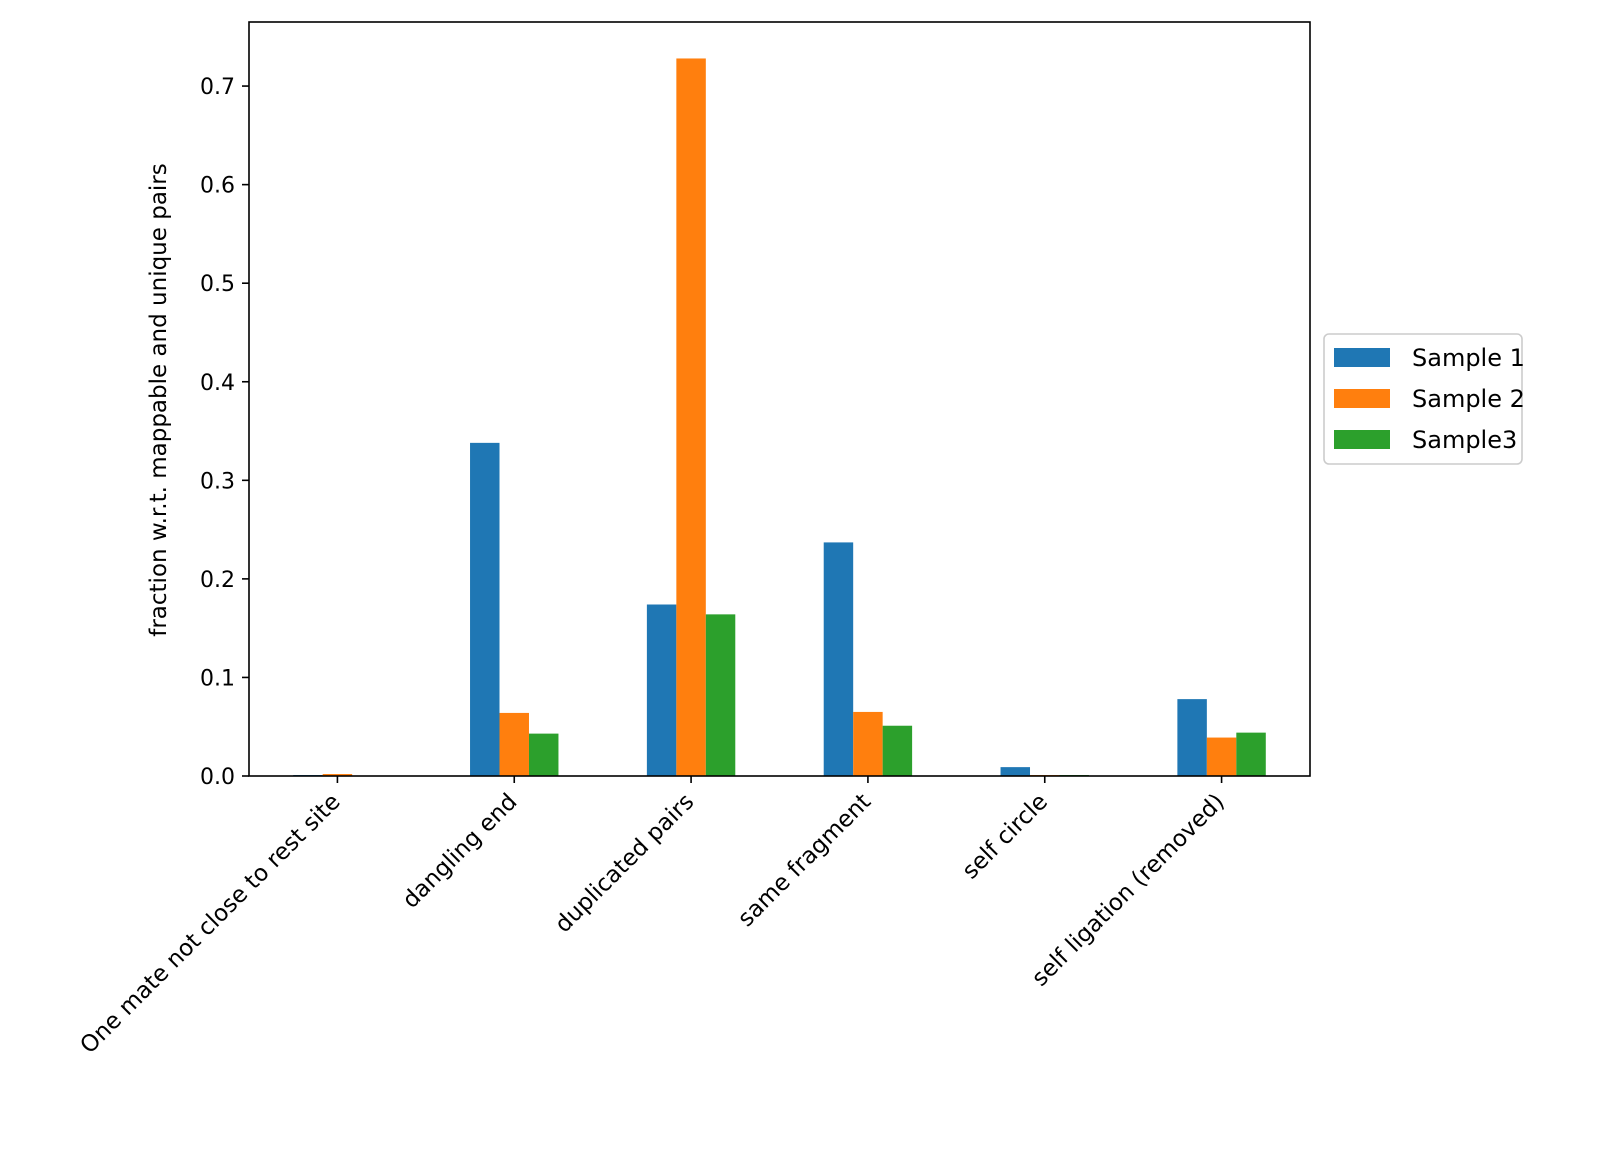 The width and height of the screenshot is (1603, 1157). I want to click on legend: Sample 1 Sample 2 Sample3, so click(1424, 399).